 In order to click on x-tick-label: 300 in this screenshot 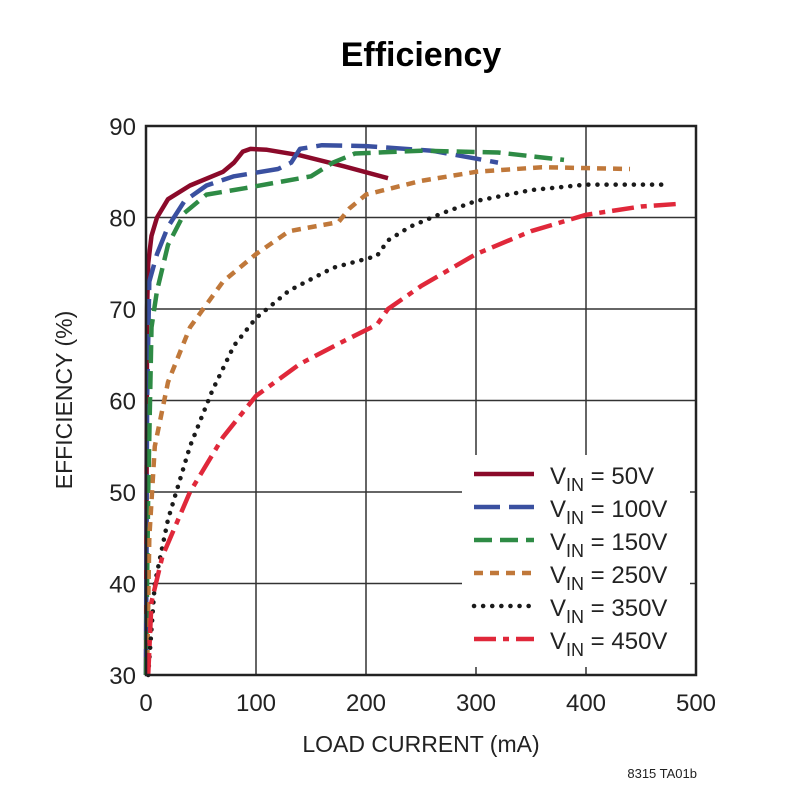, I will do `click(476, 703)`.